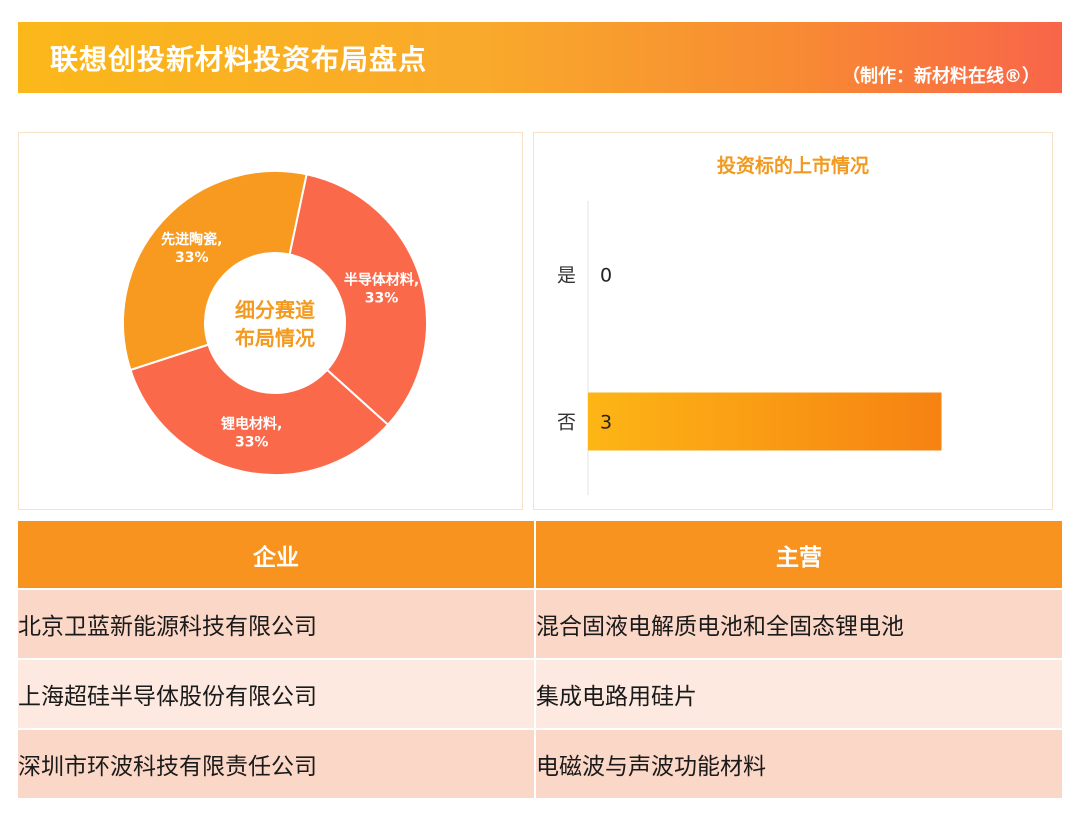 Image resolution: width=1080 pixels, height=830 pixels. What do you see at coordinates (606, 276) in the screenshot?
I see `bar-value-label: 0` at bounding box center [606, 276].